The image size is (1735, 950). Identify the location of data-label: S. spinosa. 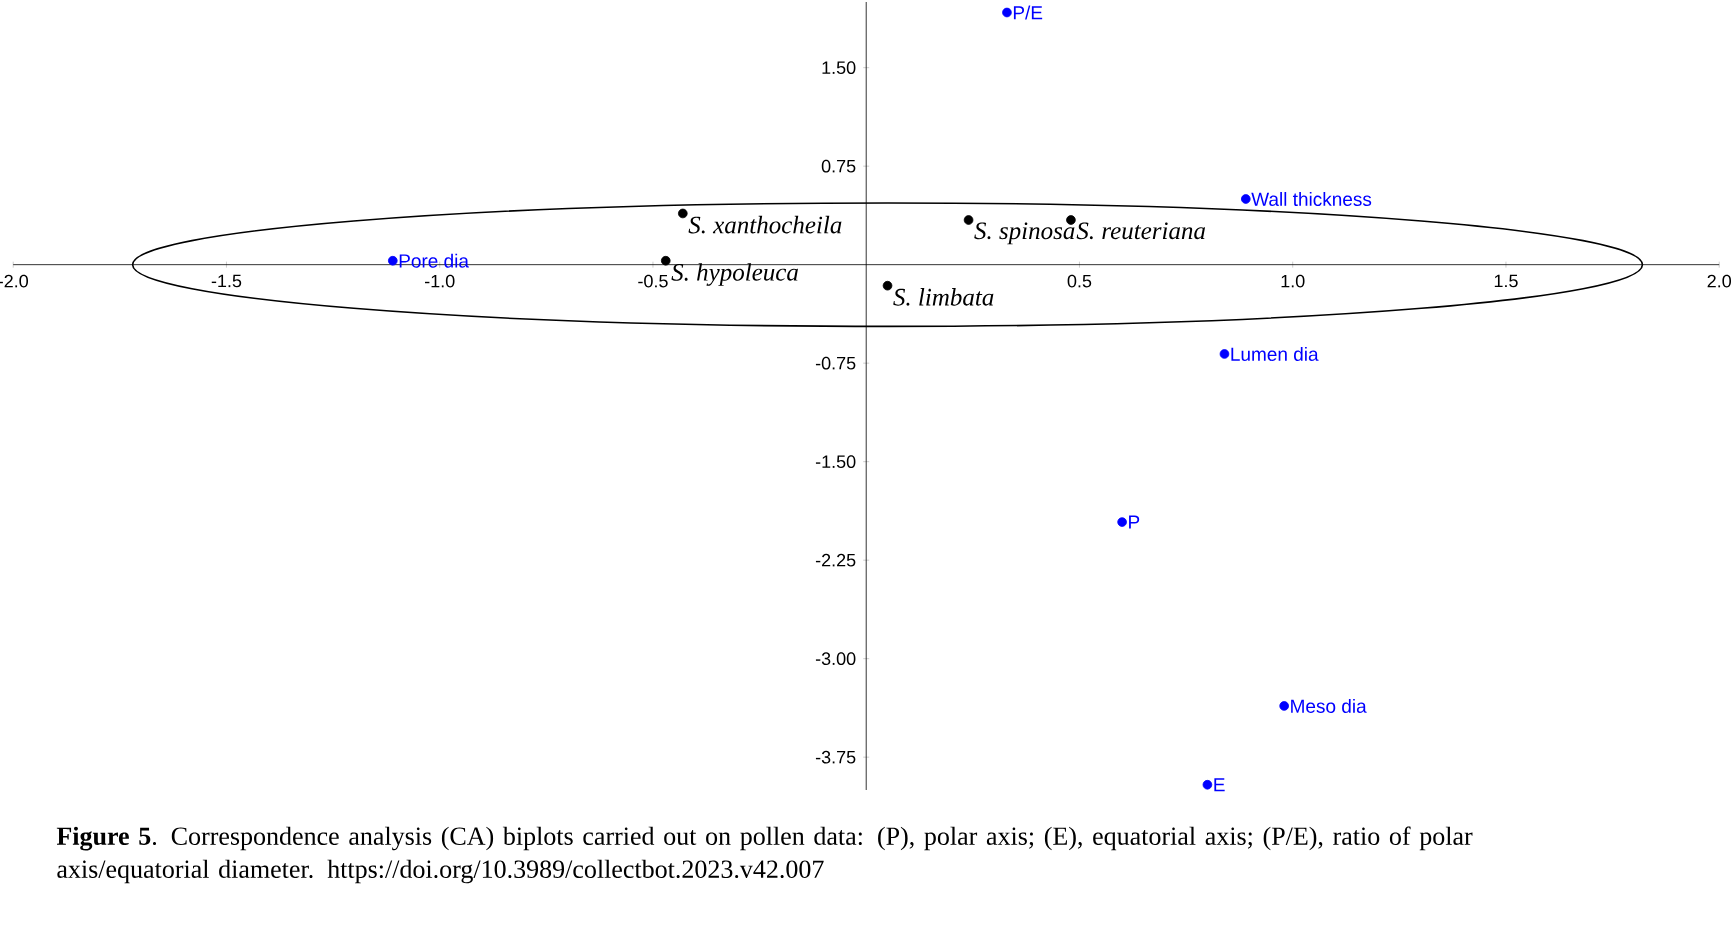
(1024, 233).